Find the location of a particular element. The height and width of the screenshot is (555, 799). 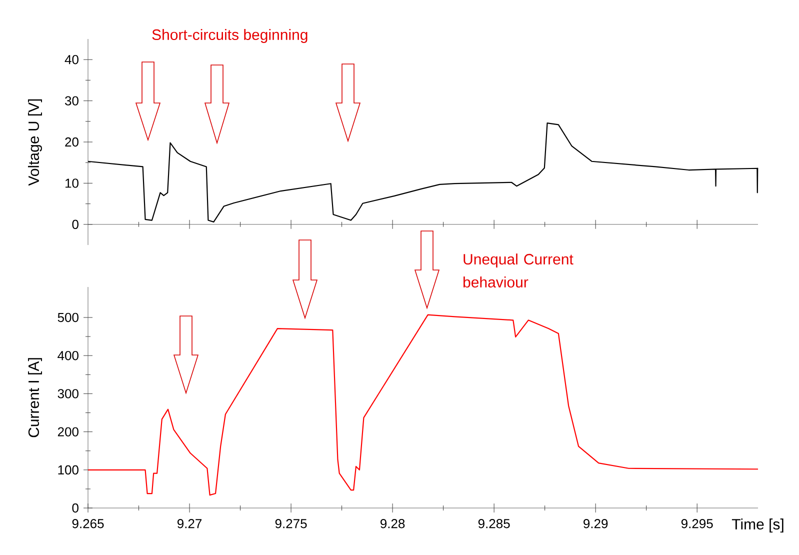

y-tick-label: 30 is located at coordinates (71, 101).